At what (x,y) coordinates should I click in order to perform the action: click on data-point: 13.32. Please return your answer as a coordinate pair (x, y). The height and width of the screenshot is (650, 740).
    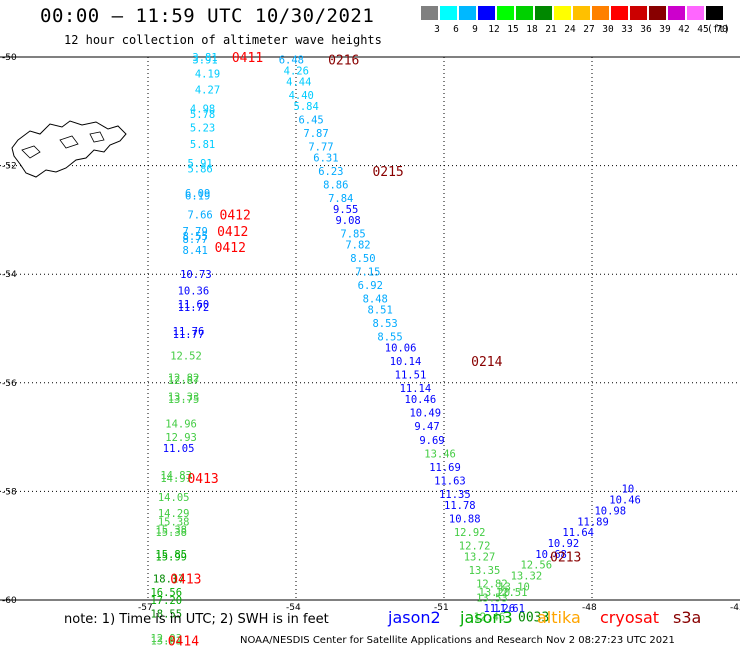
    Looking at the image, I should click on (527, 577).